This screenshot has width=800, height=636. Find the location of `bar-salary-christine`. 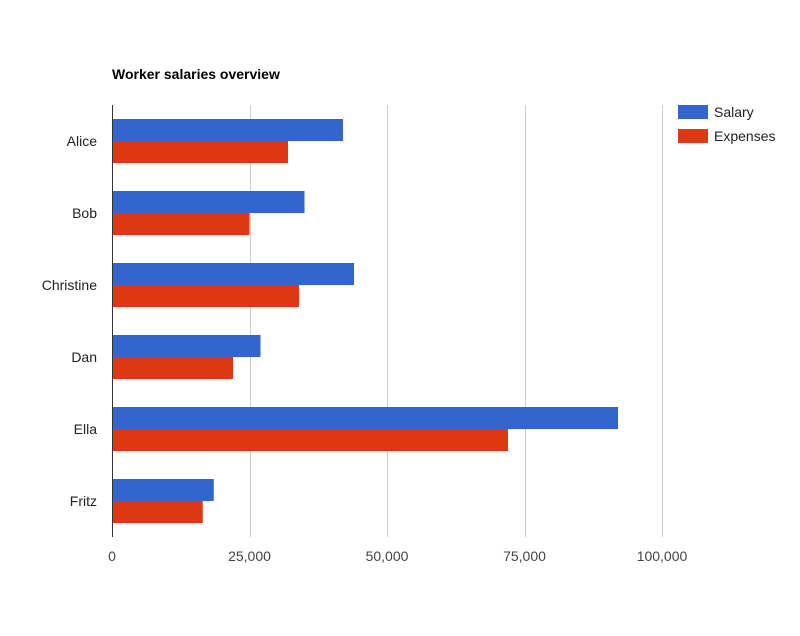

bar-salary-christine is located at coordinates (233, 274).